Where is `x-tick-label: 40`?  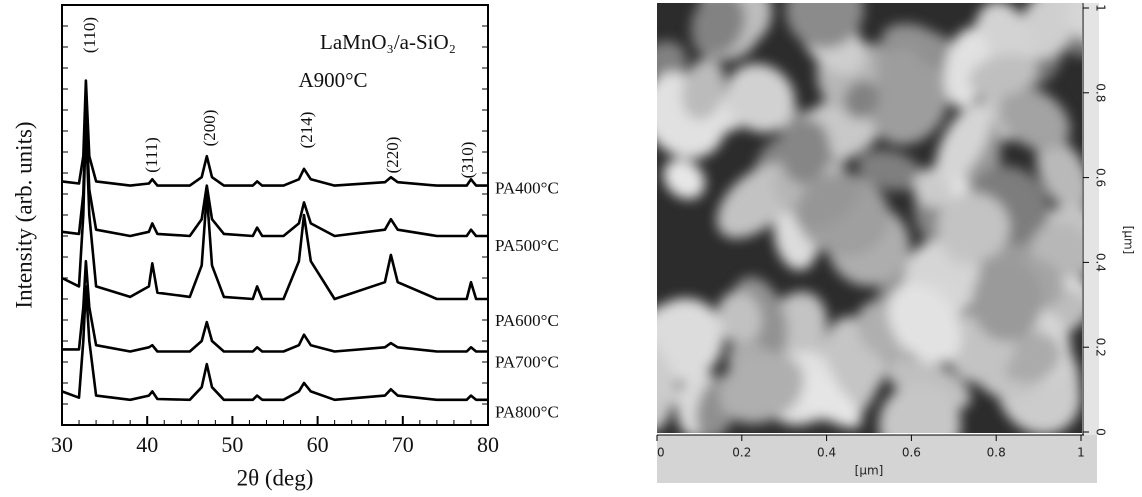 x-tick-label: 40 is located at coordinates (147, 444).